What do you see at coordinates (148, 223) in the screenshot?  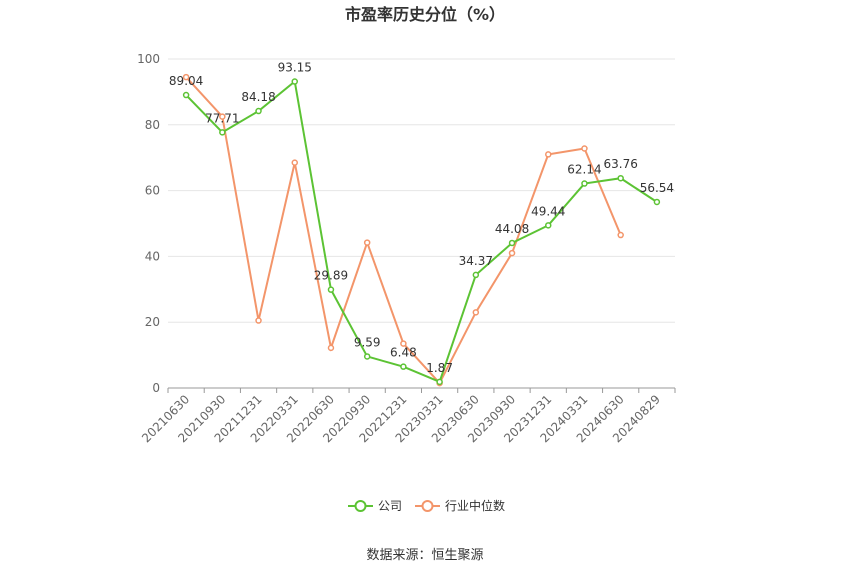 I see `y-axis: 0 20 40 60 80 100` at bounding box center [148, 223].